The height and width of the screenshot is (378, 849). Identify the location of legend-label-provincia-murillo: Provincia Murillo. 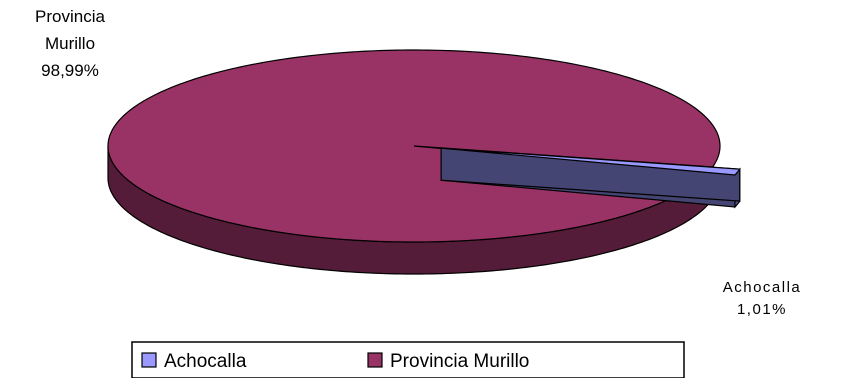
(459, 361).